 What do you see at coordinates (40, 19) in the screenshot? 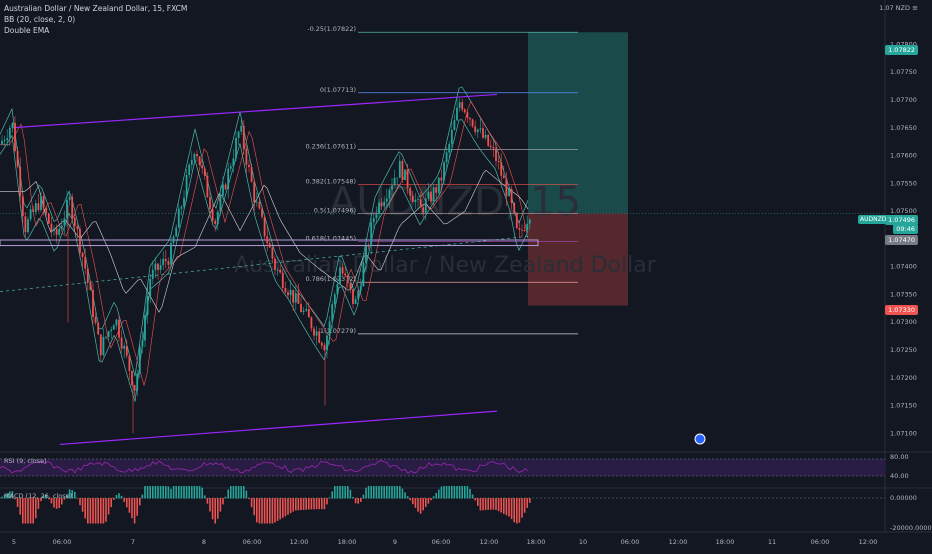
I see `bb-indicator-label: BB (20, close, 2, 0)` at bounding box center [40, 19].